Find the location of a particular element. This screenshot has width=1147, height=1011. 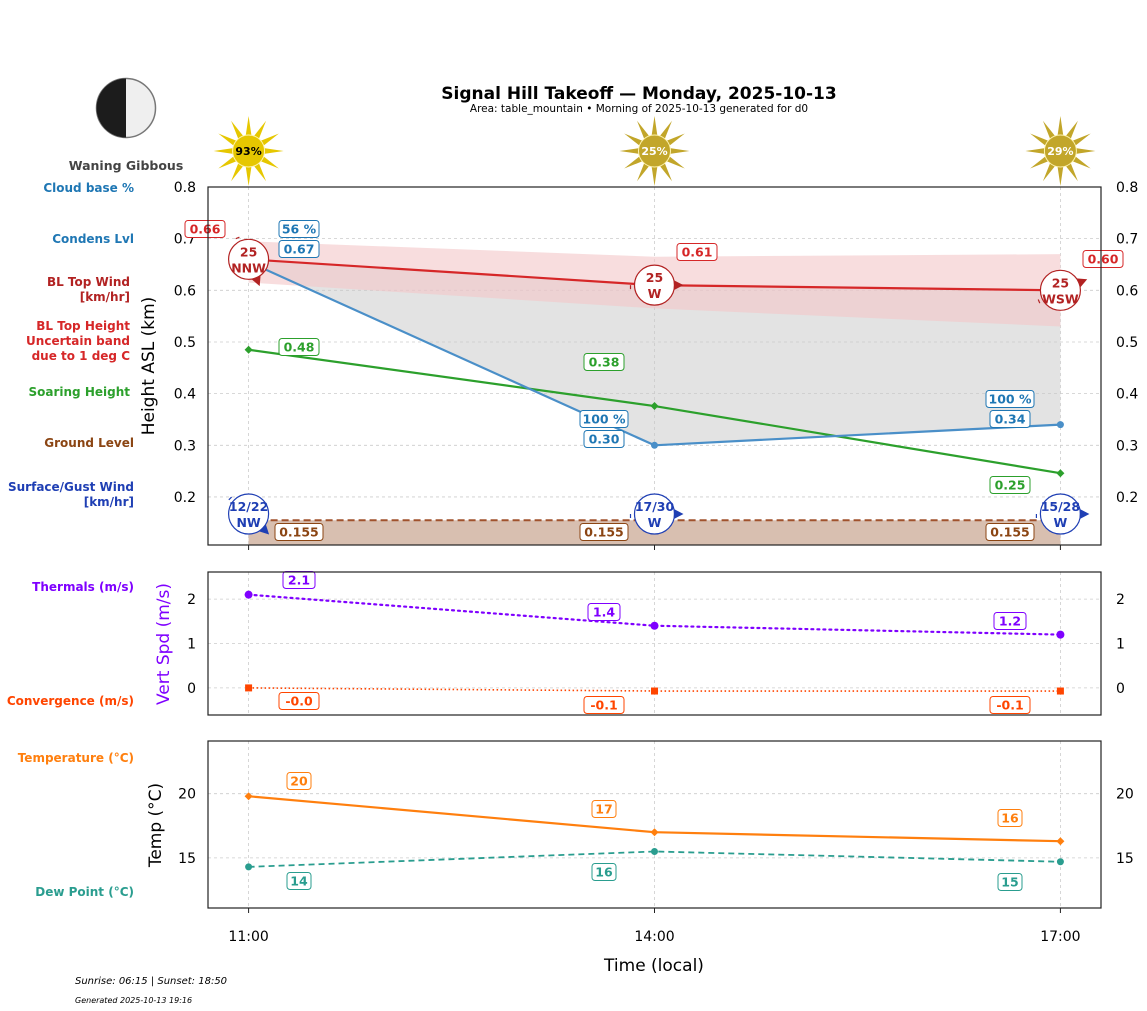

y-tick-label: 0.8 is located at coordinates (185, 188).